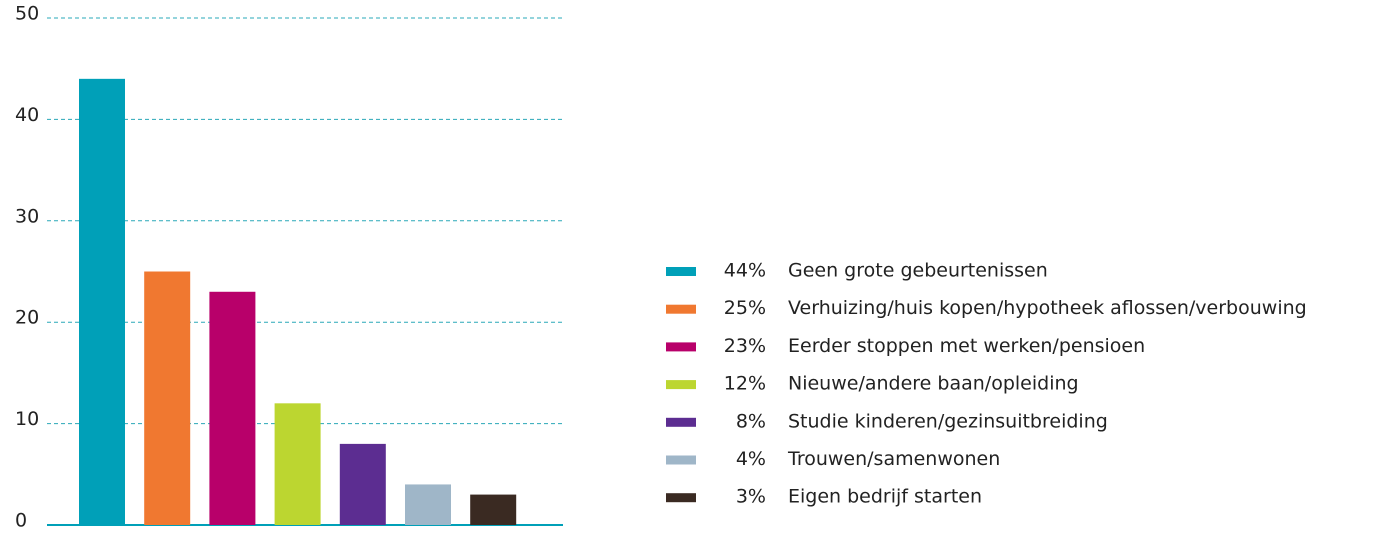  Describe the element at coordinates (27, 216) in the screenshot. I see `y-tick-label: 30` at that location.